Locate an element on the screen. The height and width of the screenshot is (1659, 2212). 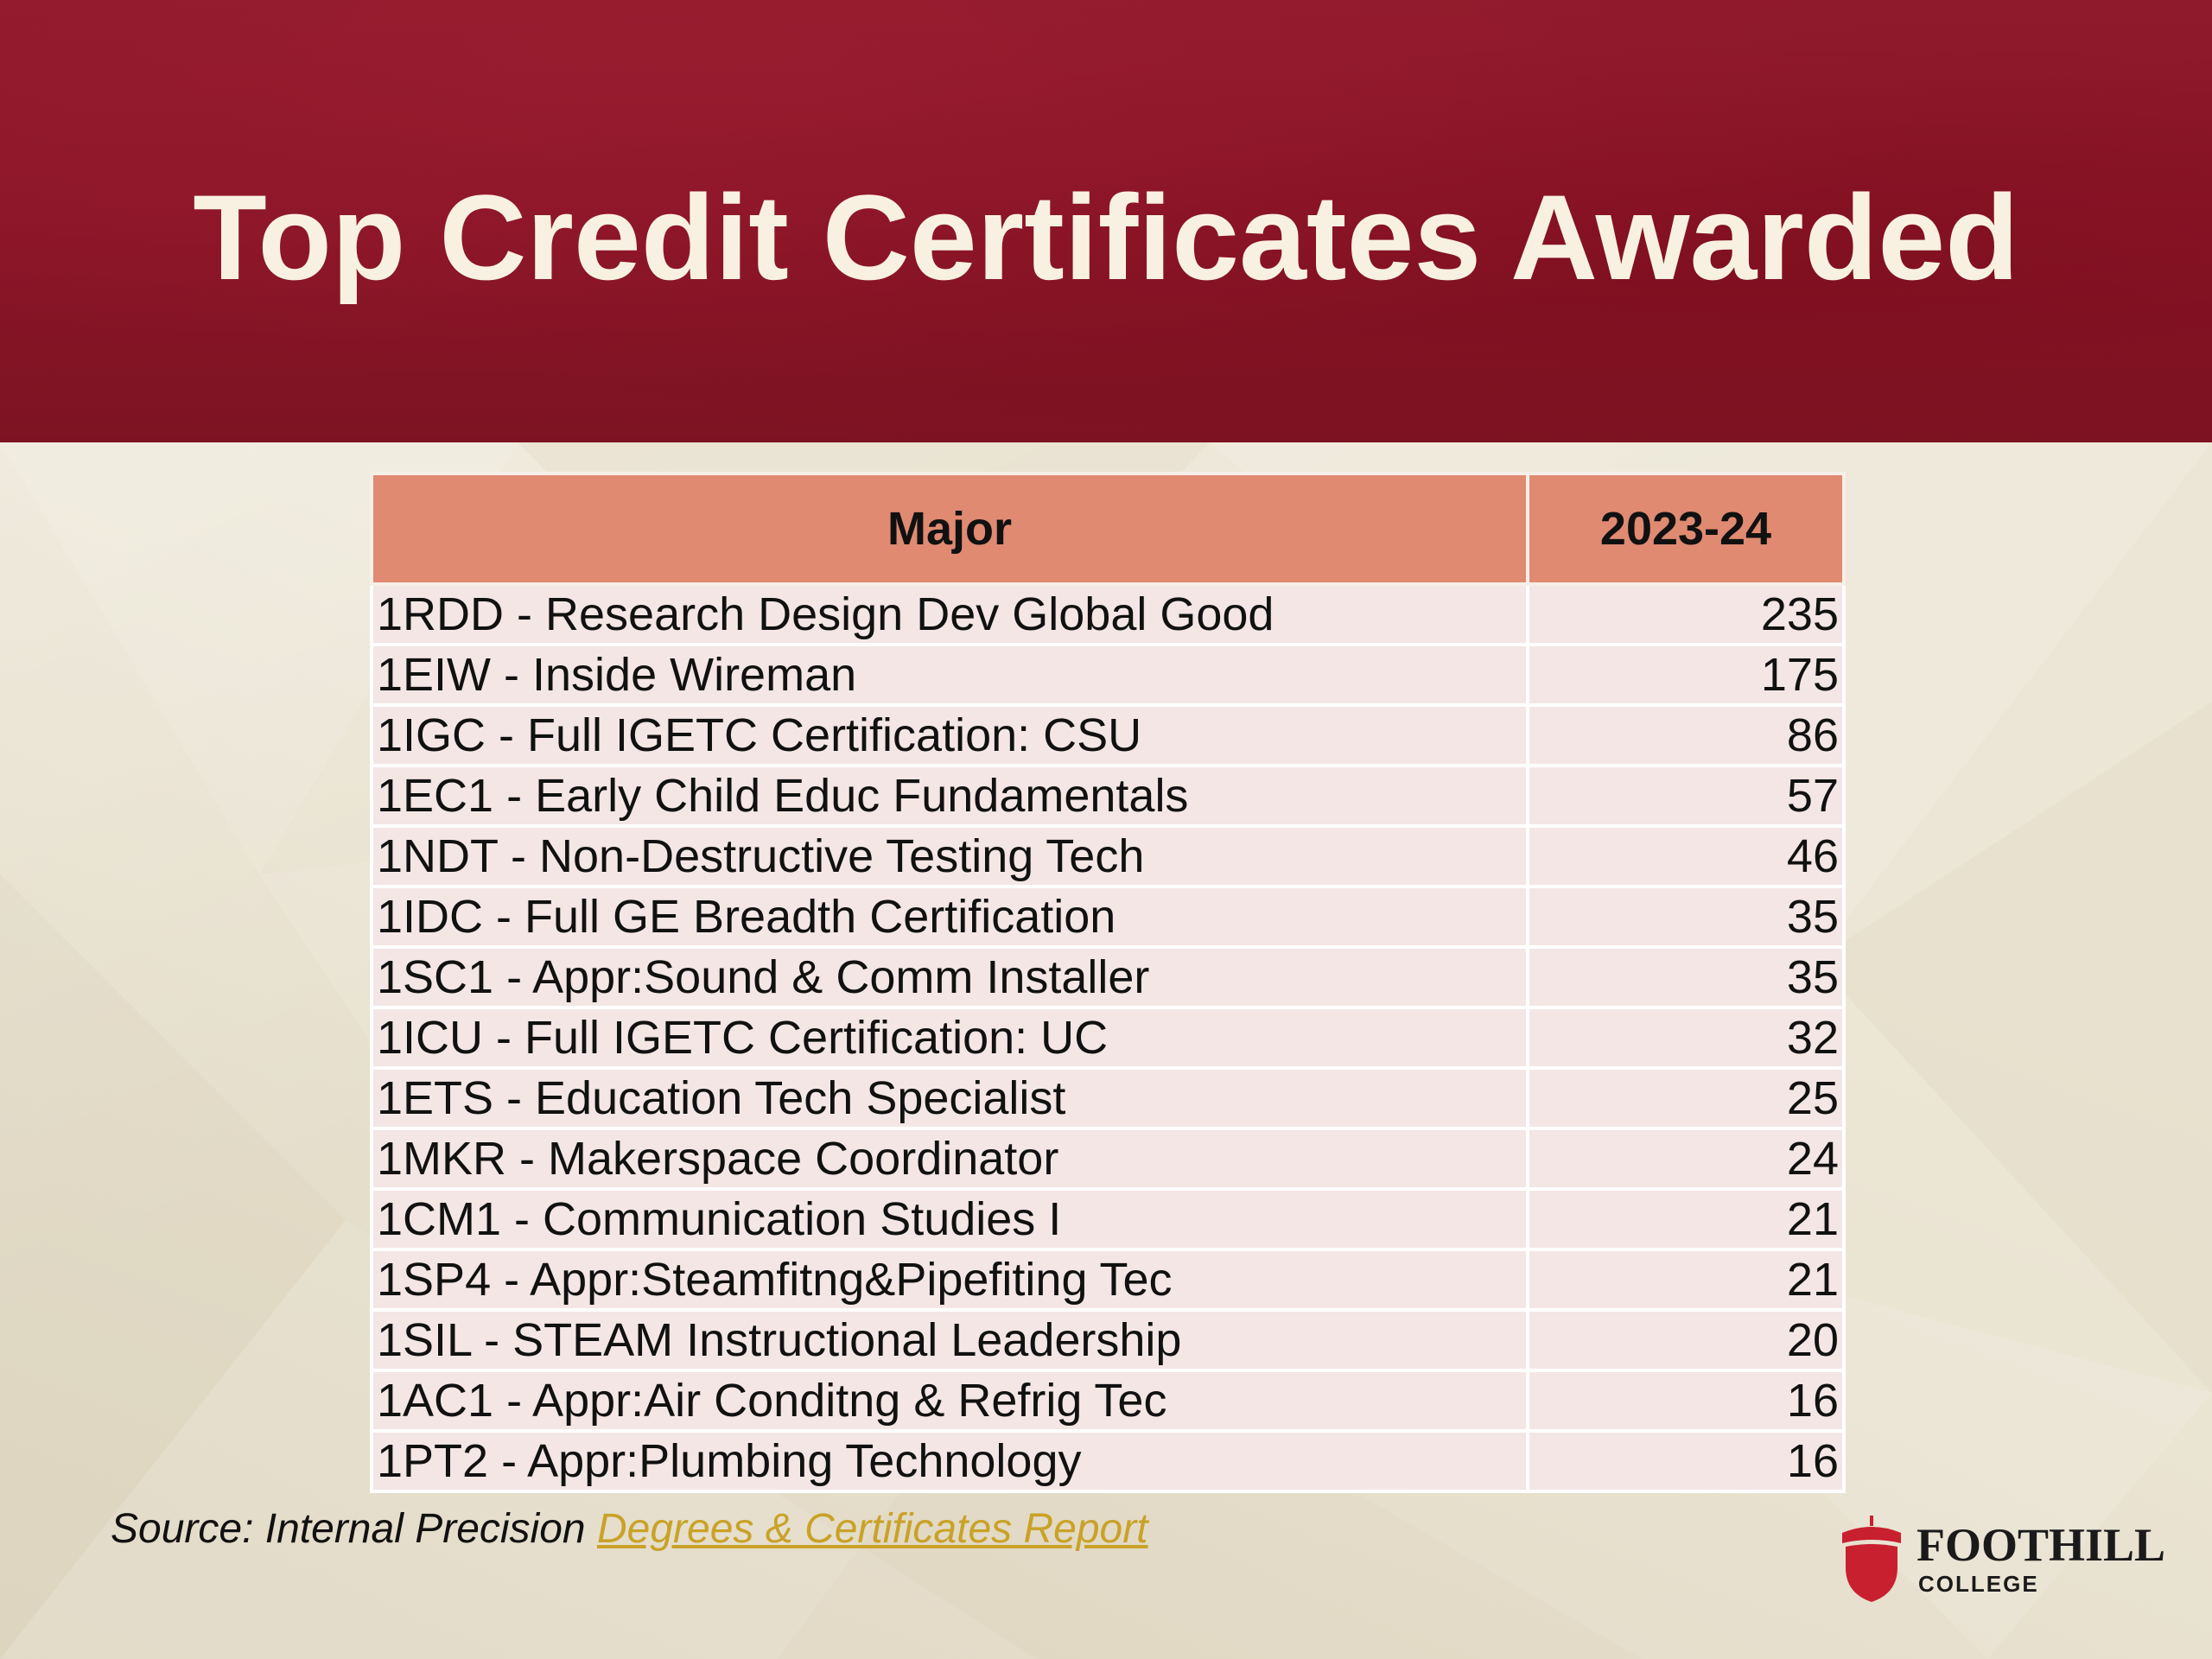
count-cell: 24 is located at coordinates (1686, 1159).